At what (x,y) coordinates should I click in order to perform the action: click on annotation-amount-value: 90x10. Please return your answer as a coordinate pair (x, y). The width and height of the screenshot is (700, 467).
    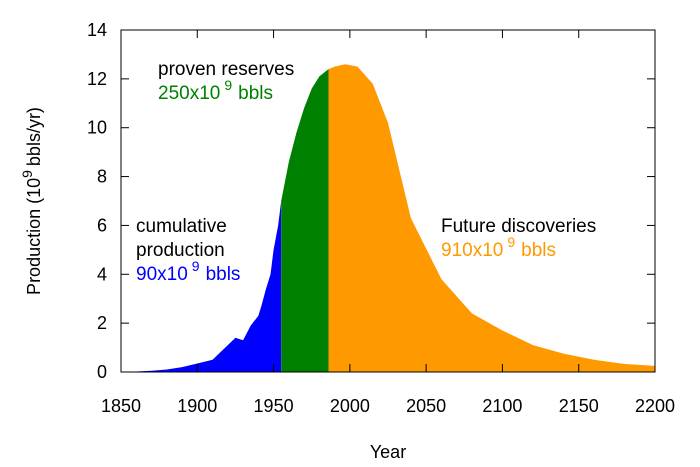
    Looking at the image, I should click on (162, 274).